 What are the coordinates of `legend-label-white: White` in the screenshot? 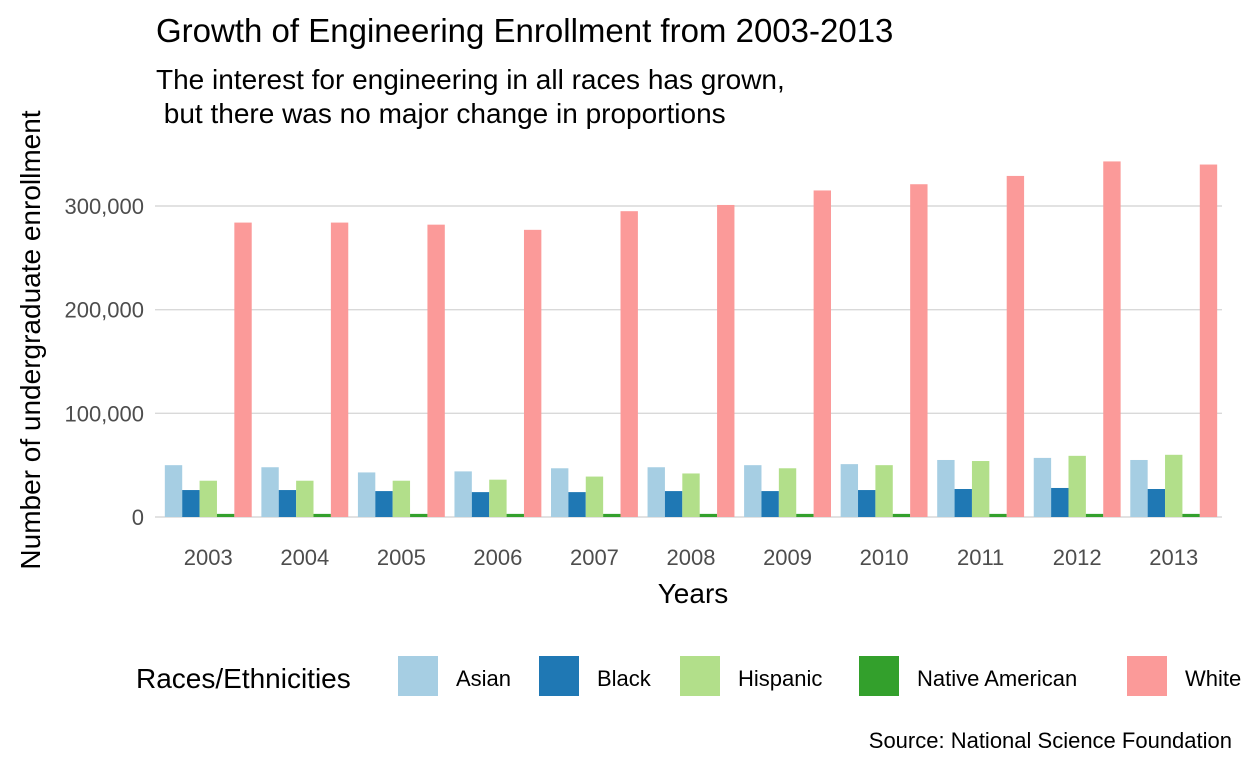 It's located at (1213, 678).